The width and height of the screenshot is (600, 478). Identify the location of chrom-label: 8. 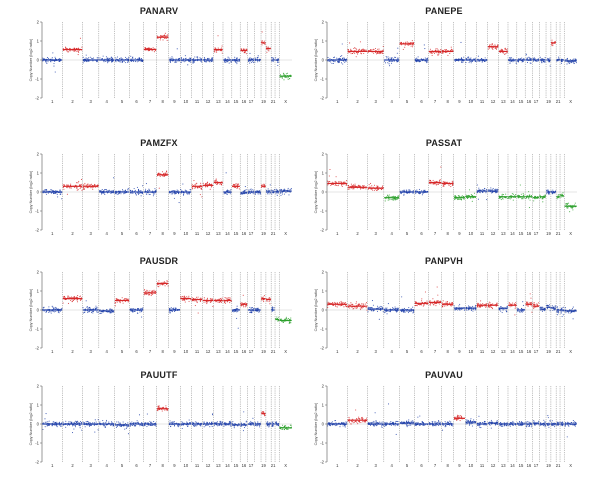
(162, 351).